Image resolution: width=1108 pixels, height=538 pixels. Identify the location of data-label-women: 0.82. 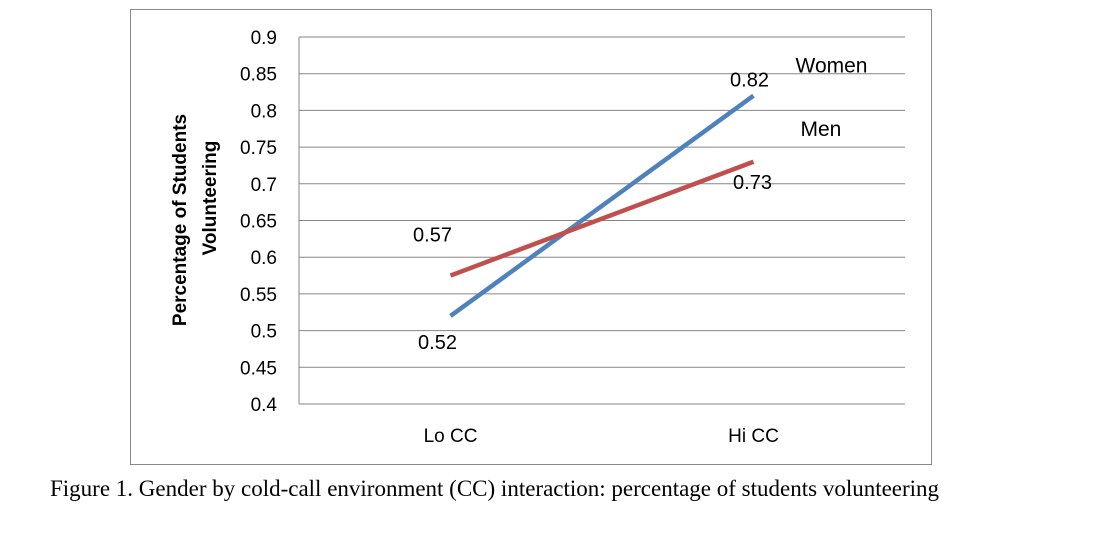
(749, 81).